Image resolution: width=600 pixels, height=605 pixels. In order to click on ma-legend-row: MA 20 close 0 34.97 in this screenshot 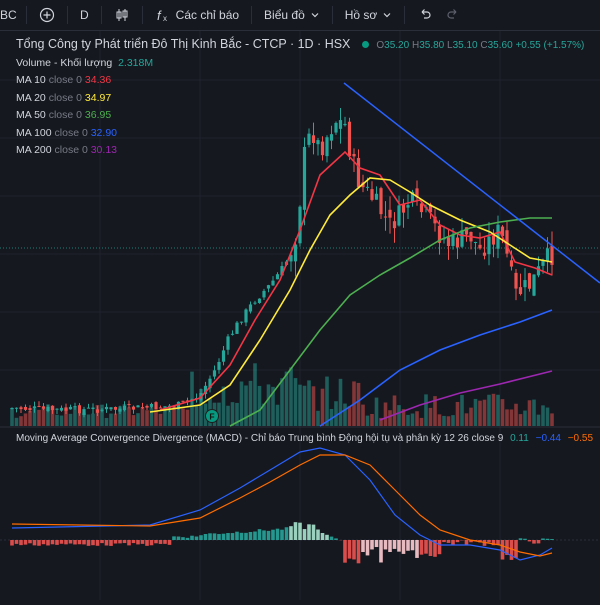, I will do `click(300, 99)`.